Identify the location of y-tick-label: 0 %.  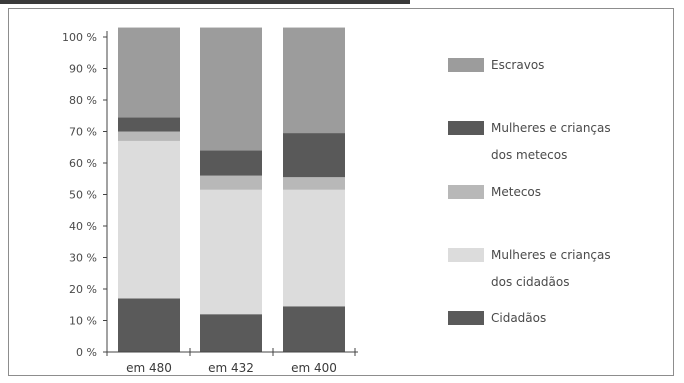
(86, 352).